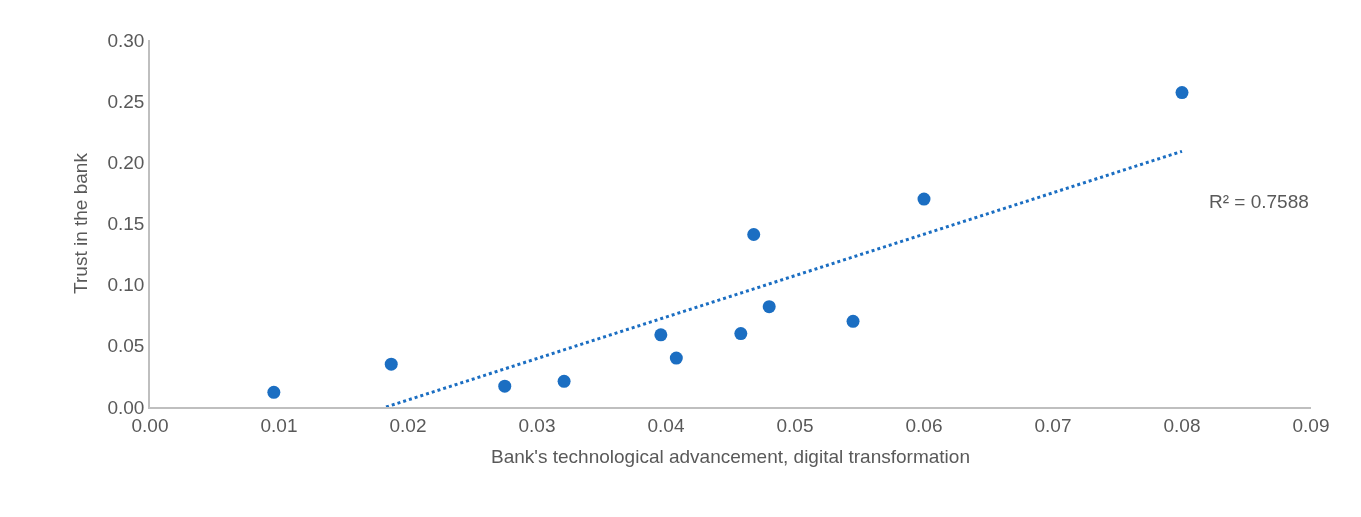 This screenshot has width=1361, height=517. I want to click on x-tick-label: 0.06, so click(924, 425).